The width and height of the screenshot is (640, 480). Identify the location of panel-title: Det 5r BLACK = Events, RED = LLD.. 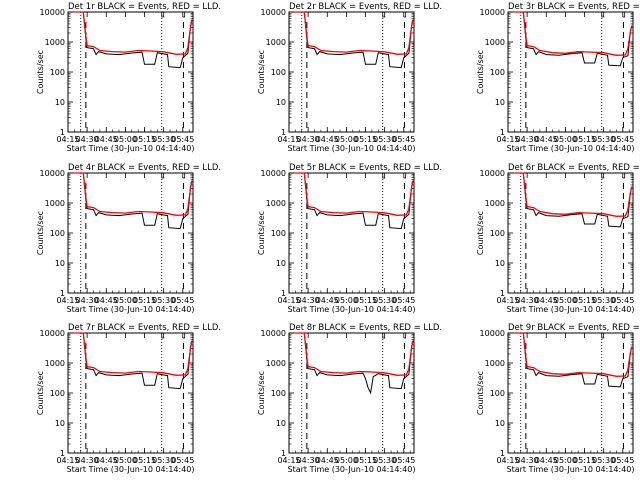
(365, 168).